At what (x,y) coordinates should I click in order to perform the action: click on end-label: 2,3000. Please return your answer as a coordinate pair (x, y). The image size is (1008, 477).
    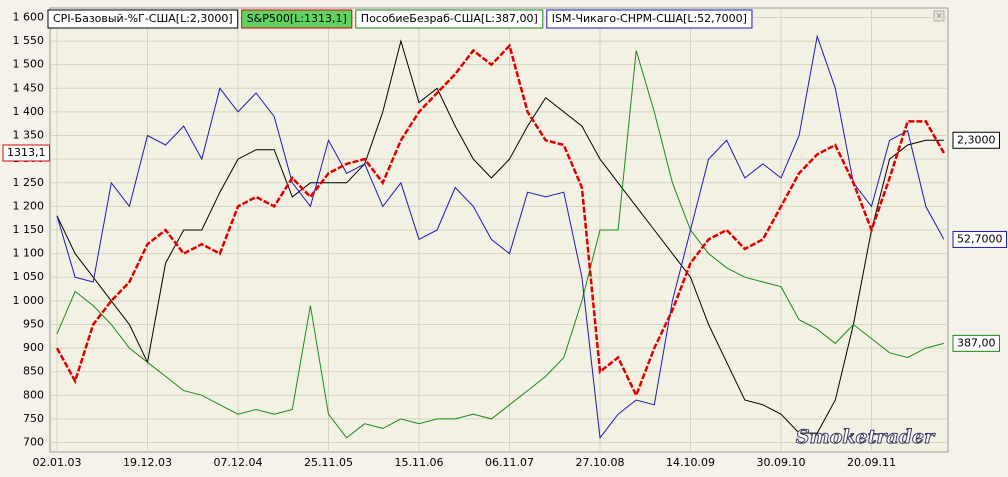
    Looking at the image, I should click on (976, 139).